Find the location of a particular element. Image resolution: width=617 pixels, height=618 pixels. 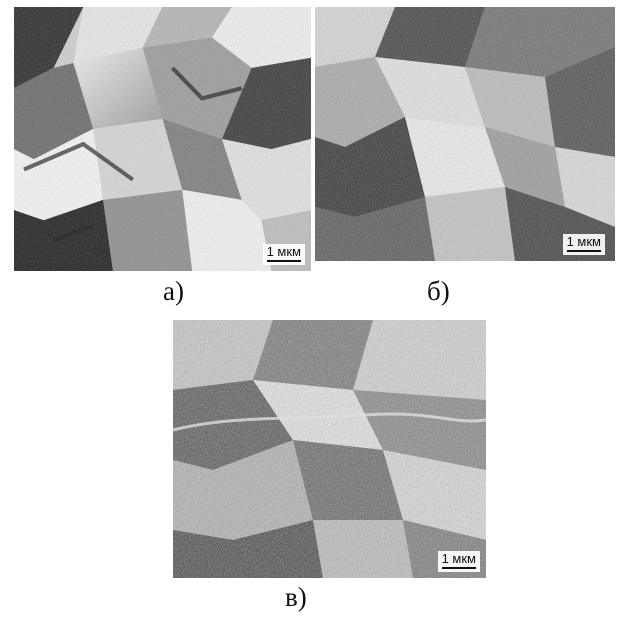

scale-line-b is located at coordinates (583, 251).